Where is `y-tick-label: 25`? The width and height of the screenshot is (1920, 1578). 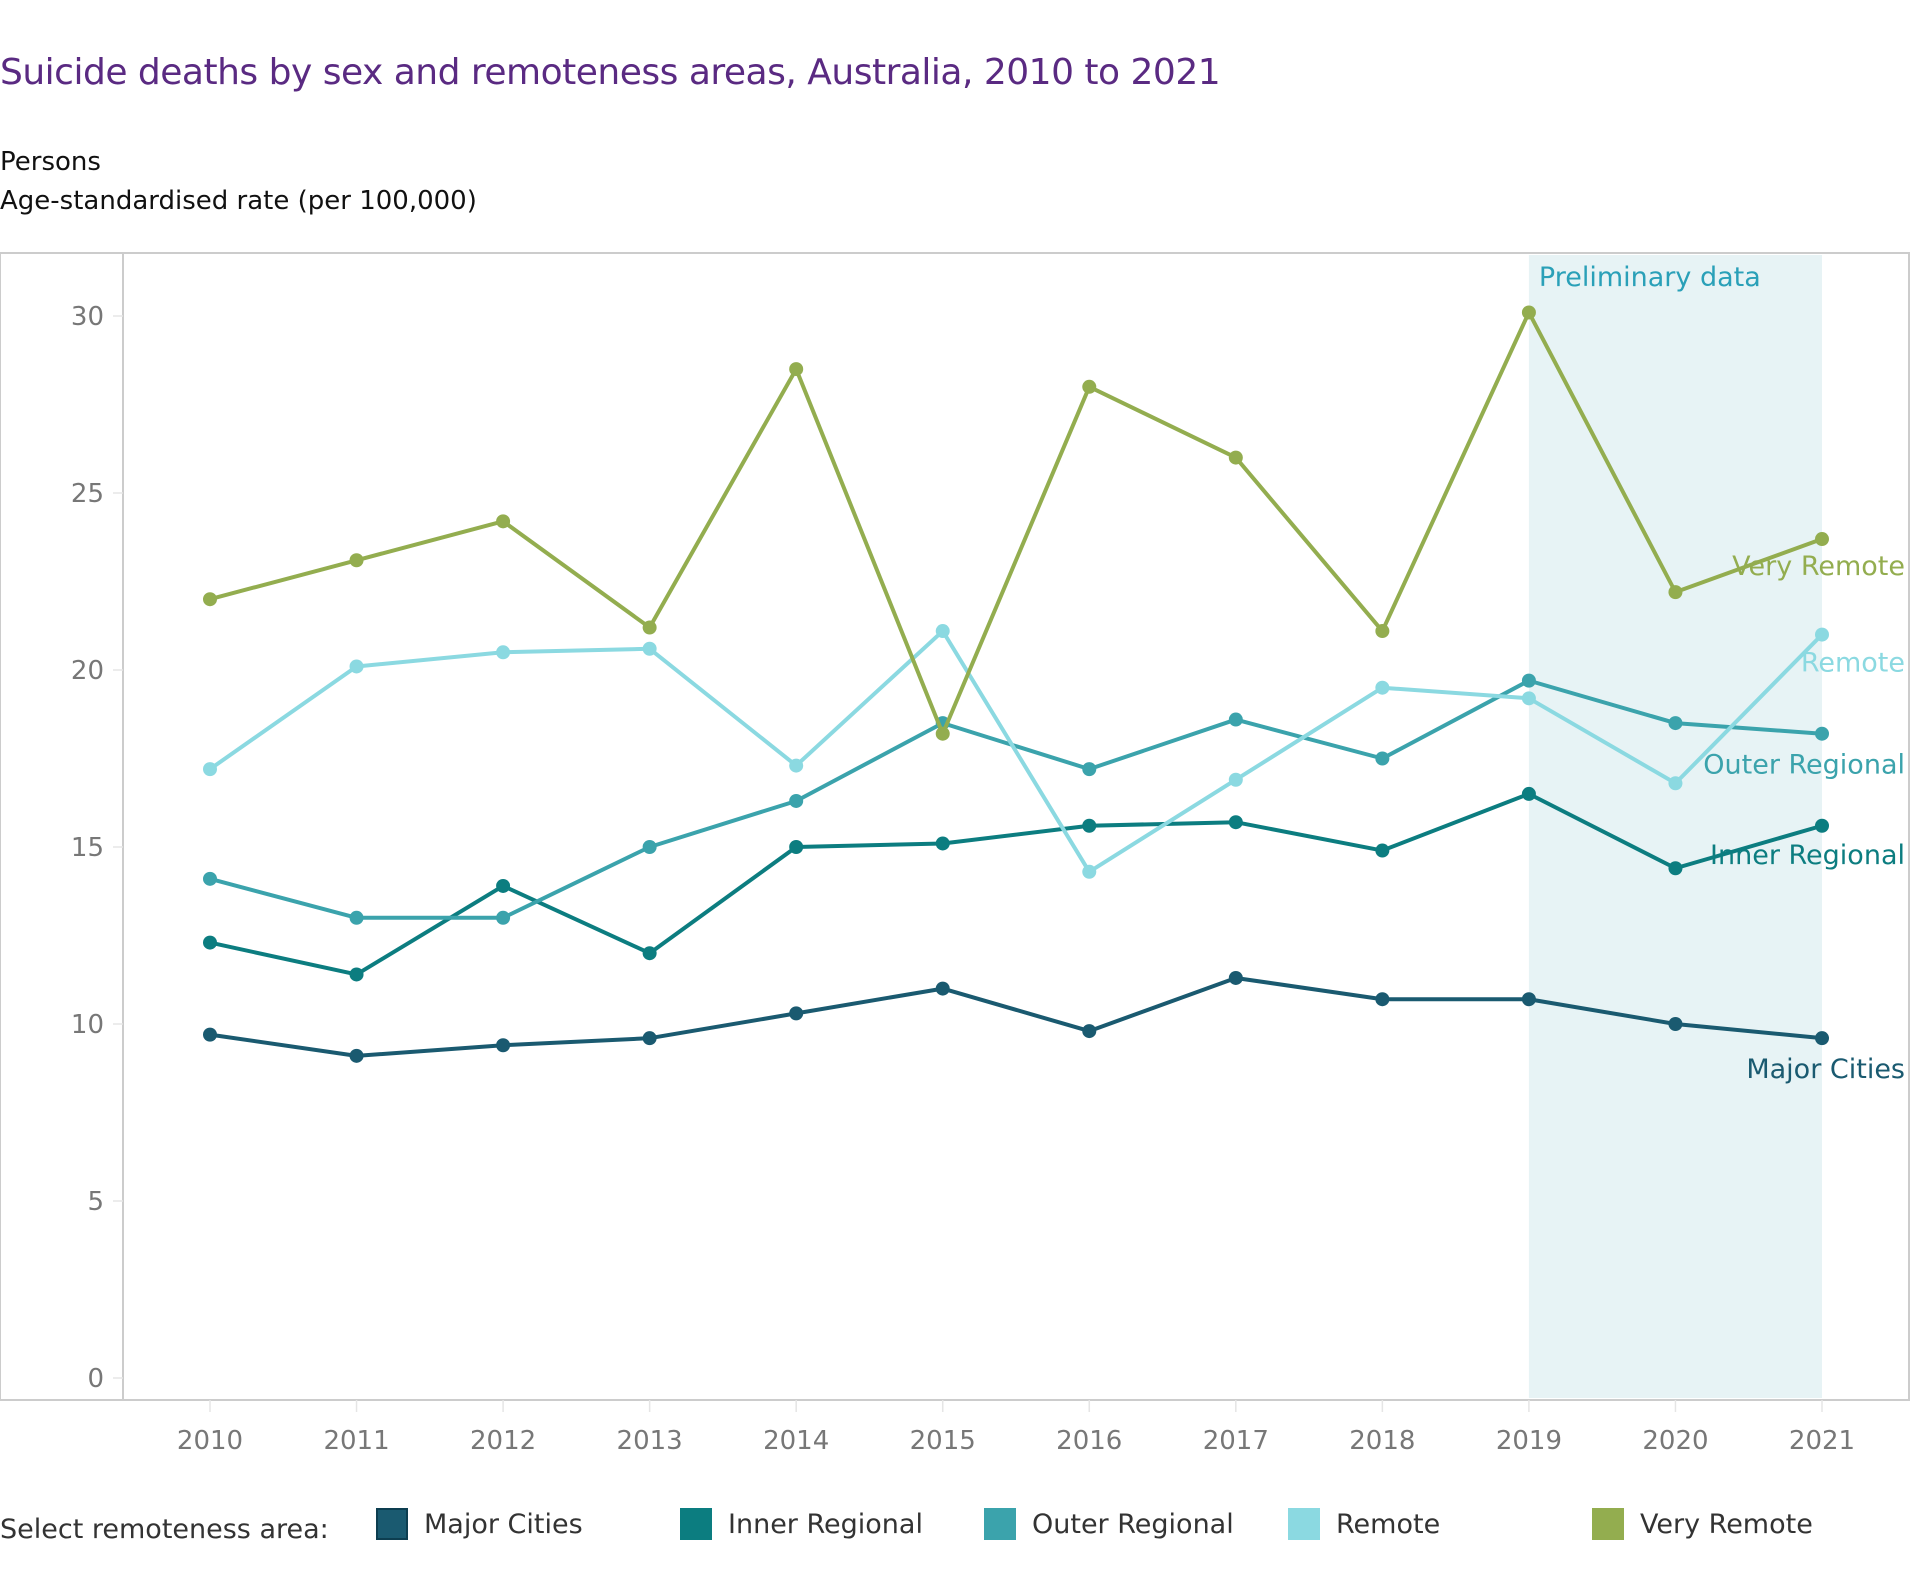
y-tick-label: 25 is located at coordinates (87, 494).